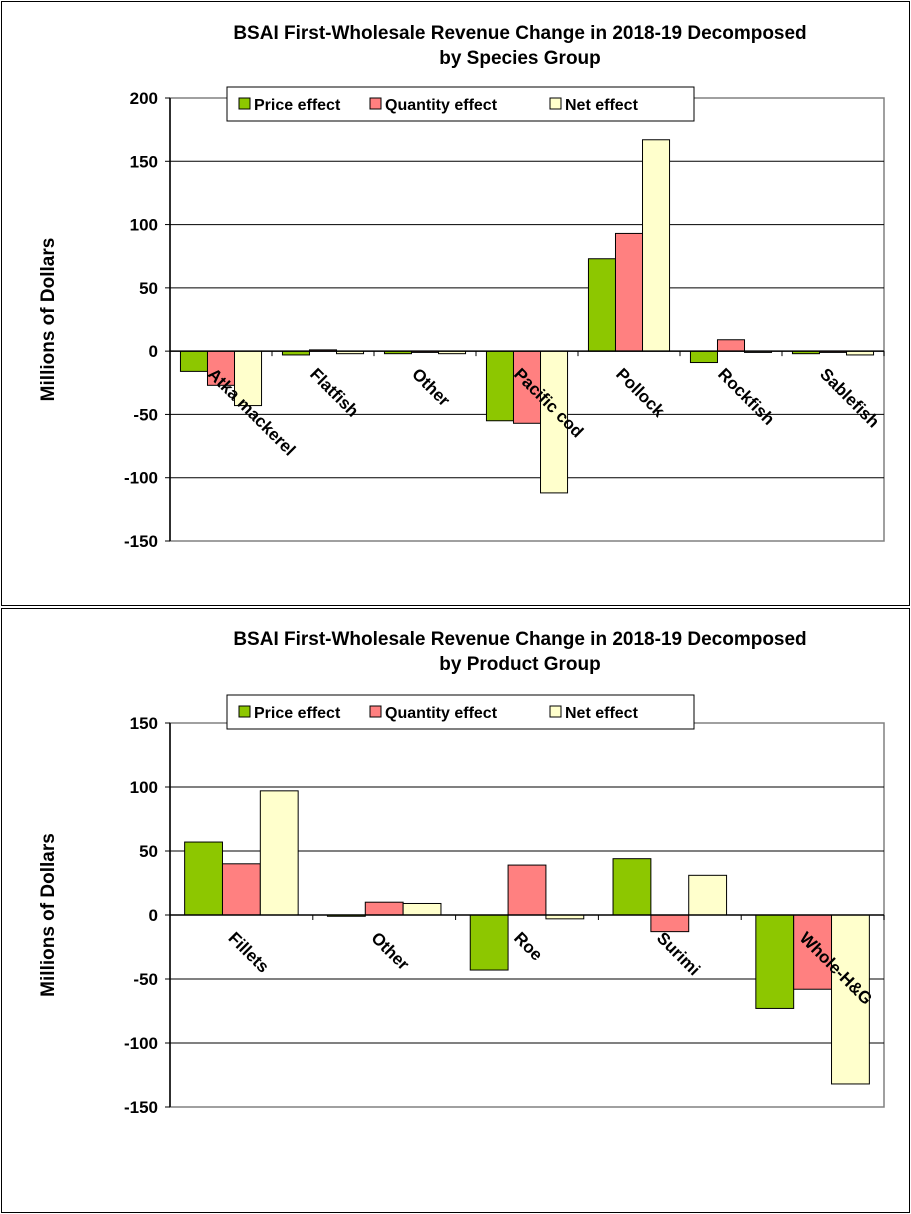  Describe the element at coordinates (144, 98) in the screenshot. I see `y-tick-label: 200` at that location.